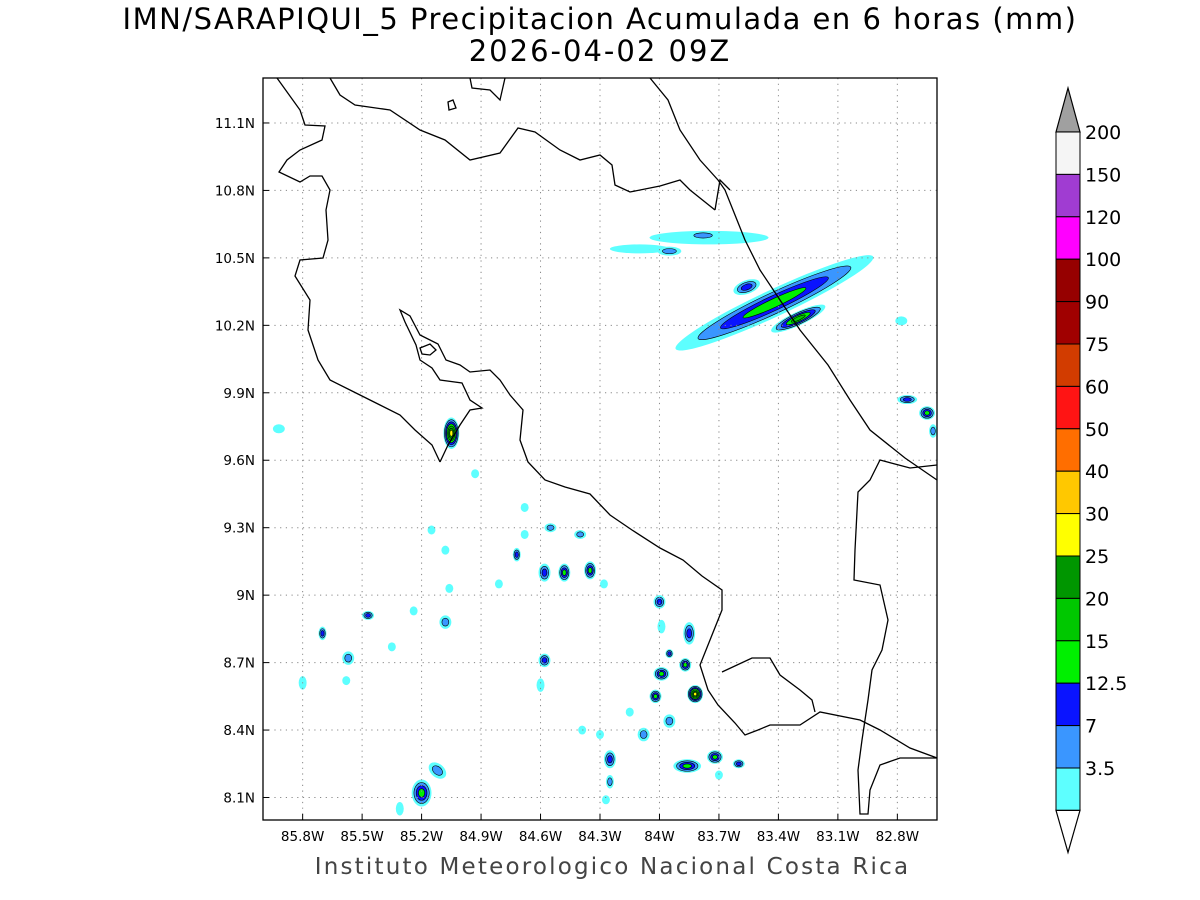 The width and height of the screenshot is (1200, 900). I want to click on lon-tick-label: 85.5W, so click(361, 837).